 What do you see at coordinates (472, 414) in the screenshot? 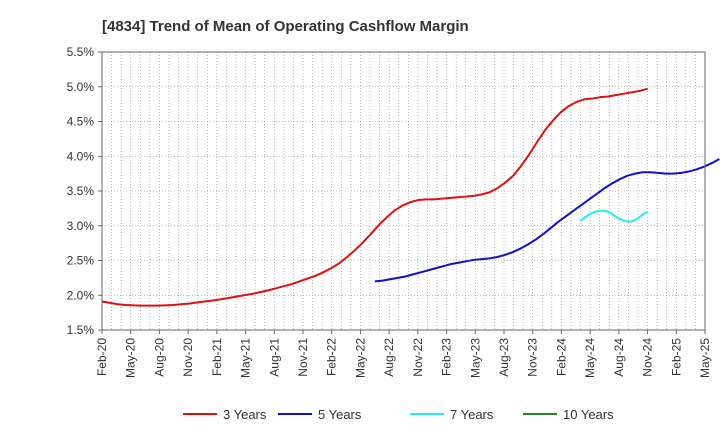
I see `legend-label: 7 Years` at bounding box center [472, 414].